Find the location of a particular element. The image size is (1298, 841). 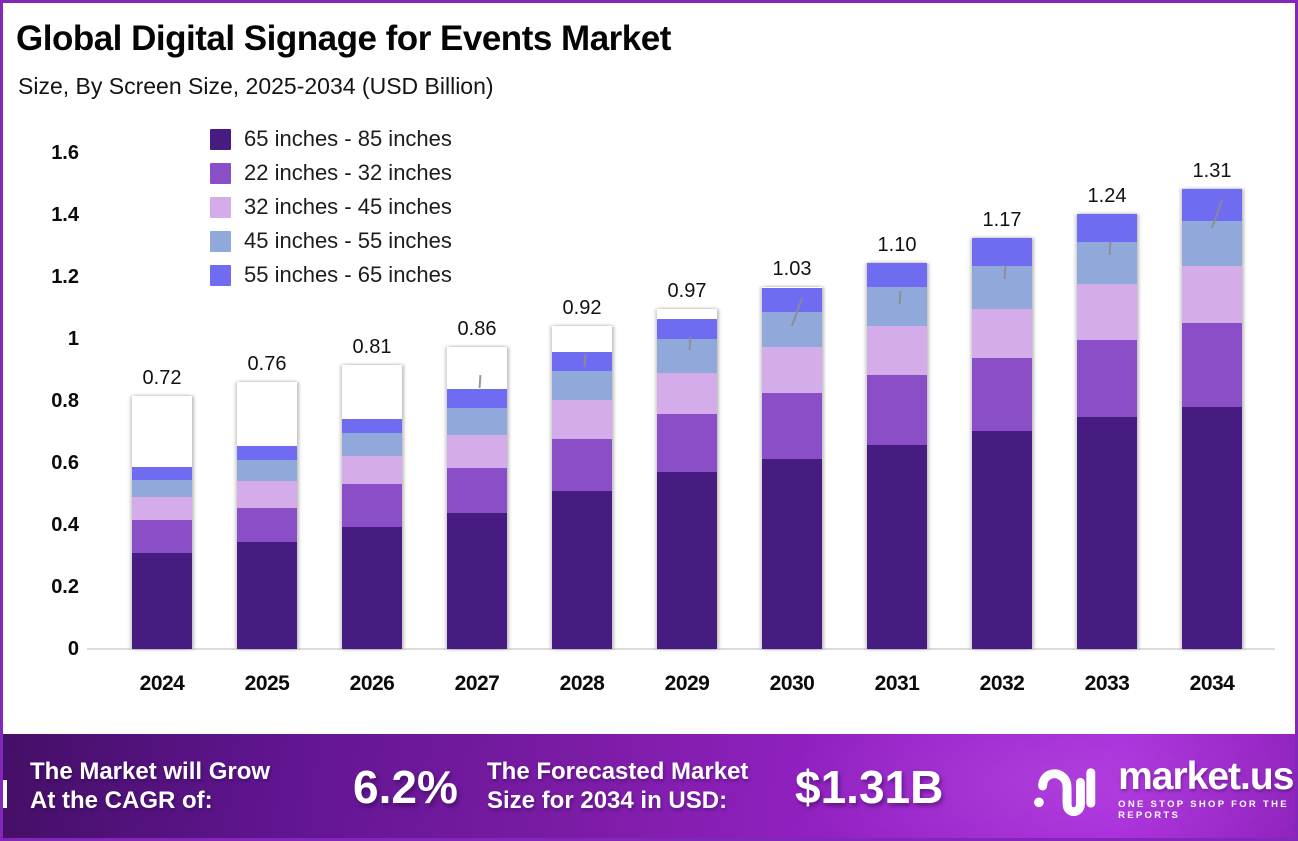

bar-total-label: 0.76 is located at coordinates (267, 364).